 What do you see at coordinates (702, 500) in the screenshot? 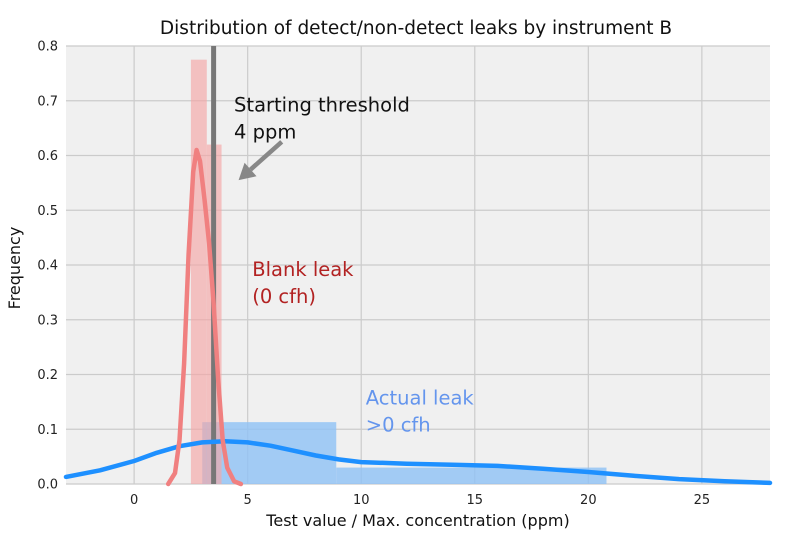
I see `x-tick-label: 25` at bounding box center [702, 500].